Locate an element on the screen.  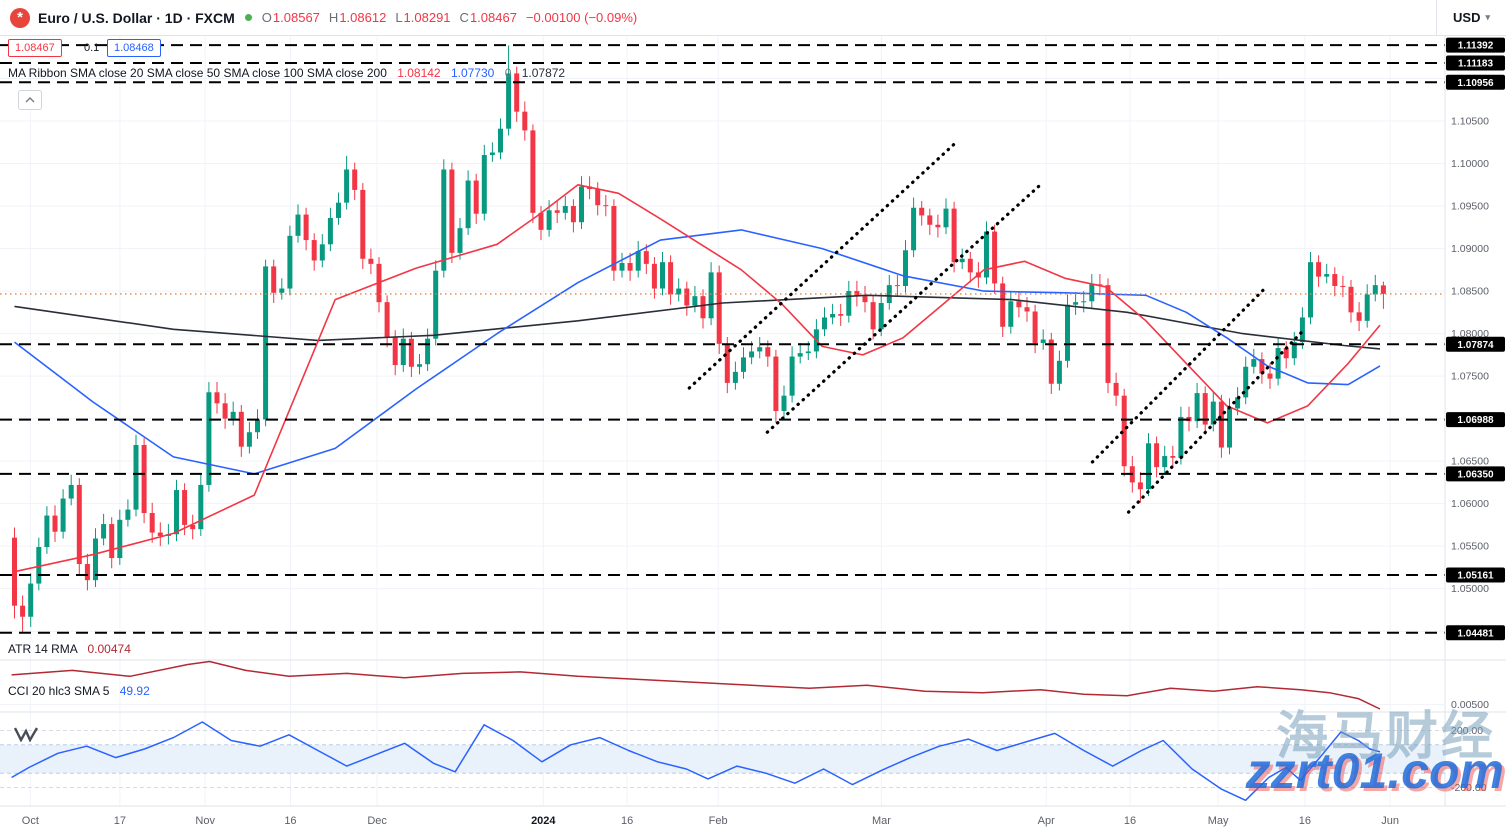
market-status-dot-icon is located at coordinates (248, 17).